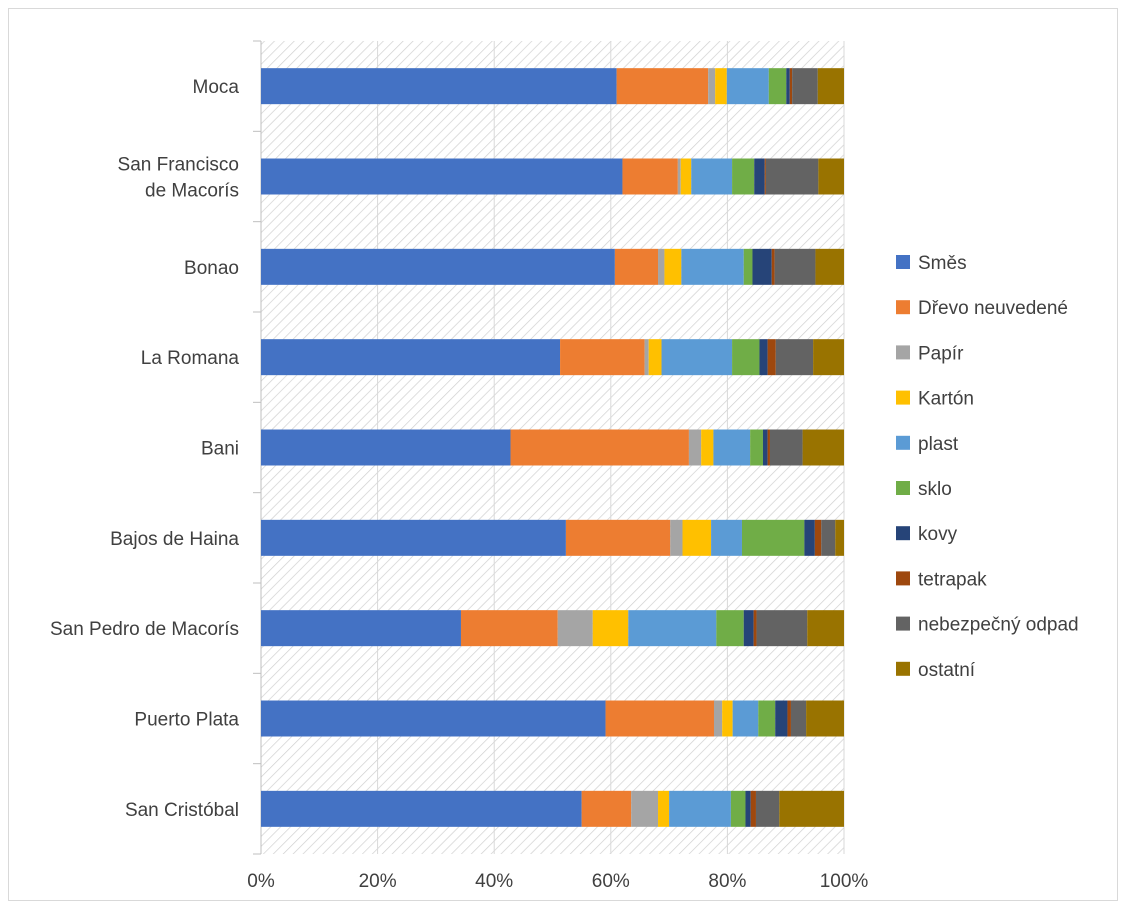 This screenshot has height=911, width=1128. What do you see at coordinates (941, 353) in the screenshot?
I see `legend-label: Papír` at bounding box center [941, 353].